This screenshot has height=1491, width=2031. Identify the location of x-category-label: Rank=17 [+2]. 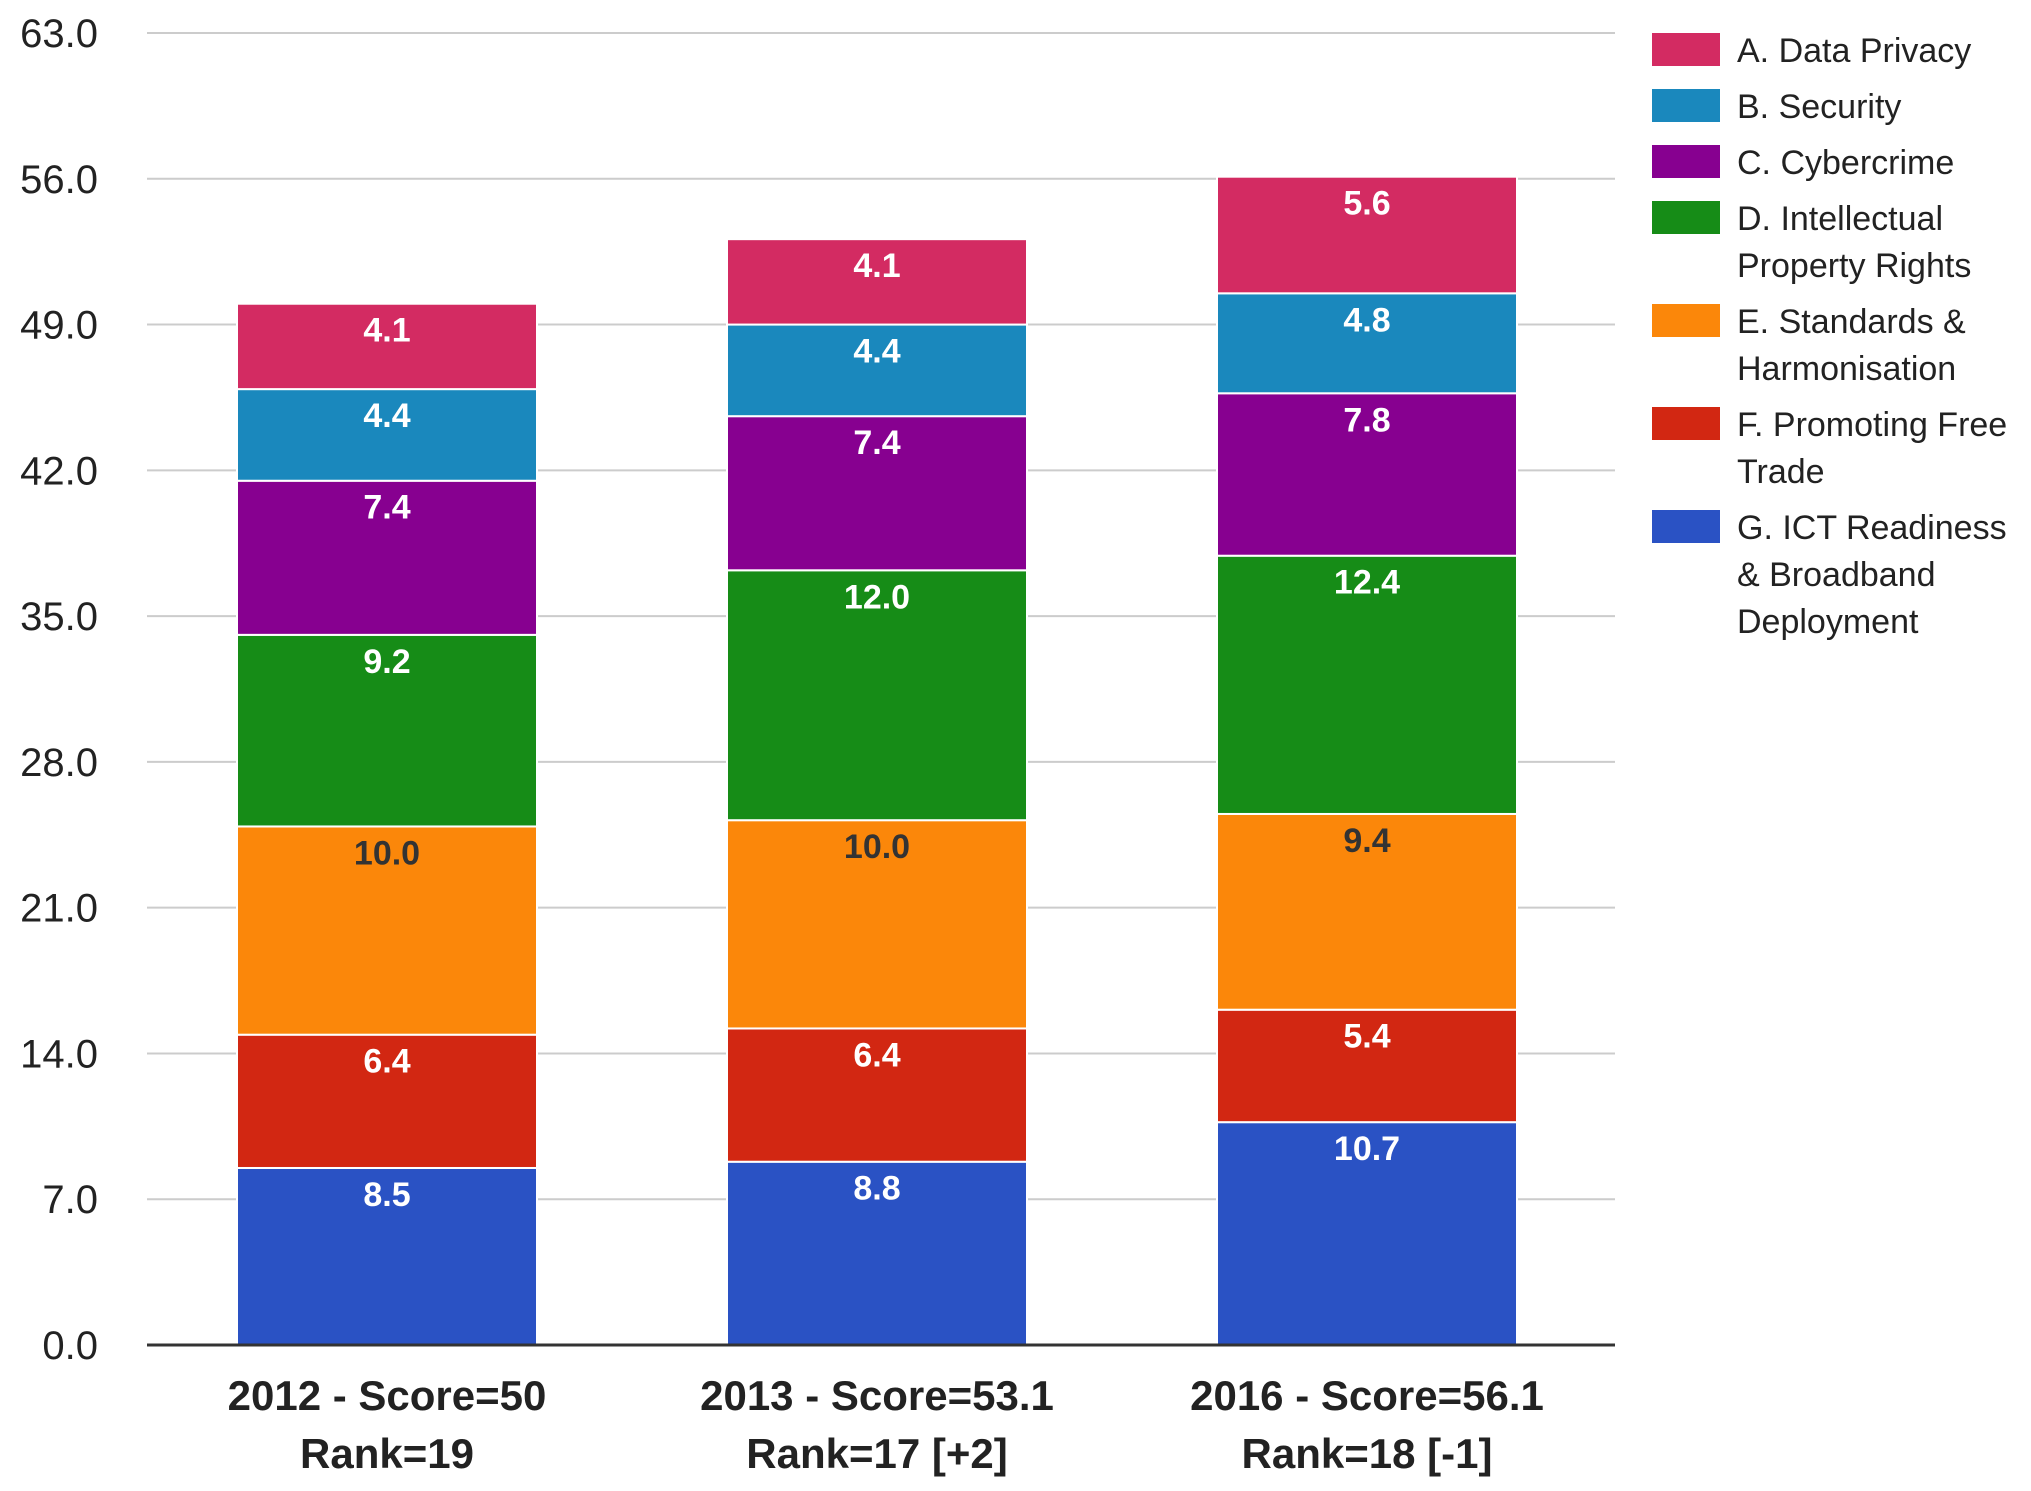
(876, 1453).